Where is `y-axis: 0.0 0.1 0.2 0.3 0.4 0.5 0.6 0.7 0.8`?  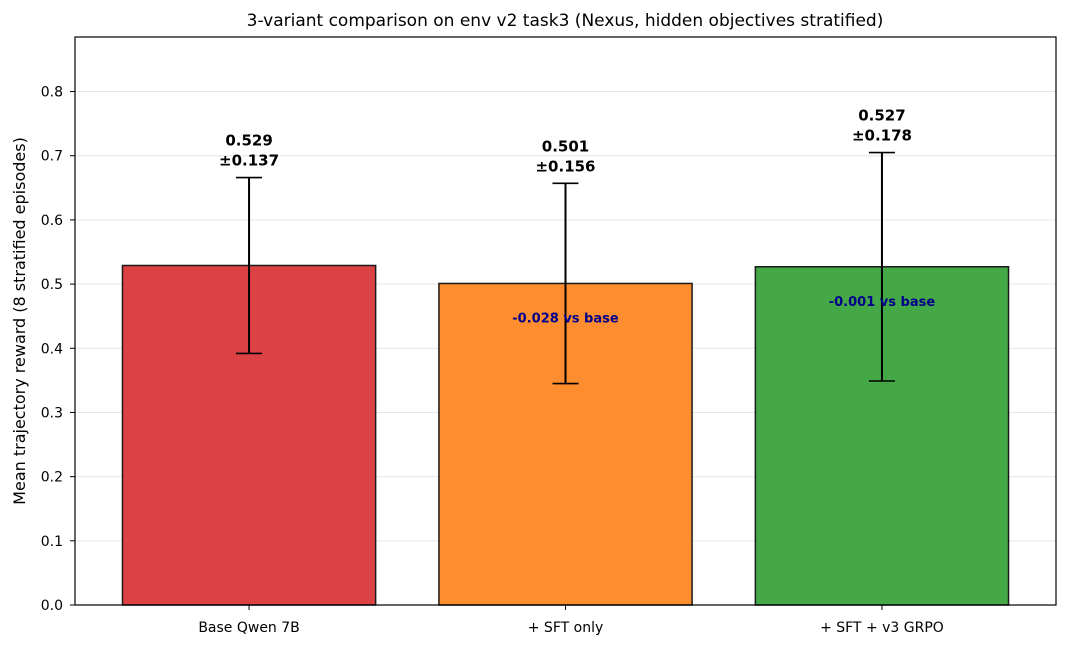 y-axis: 0.0 0.1 0.2 0.3 0.4 0.5 0.6 0.7 0.8 is located at coordinates (58, 349).